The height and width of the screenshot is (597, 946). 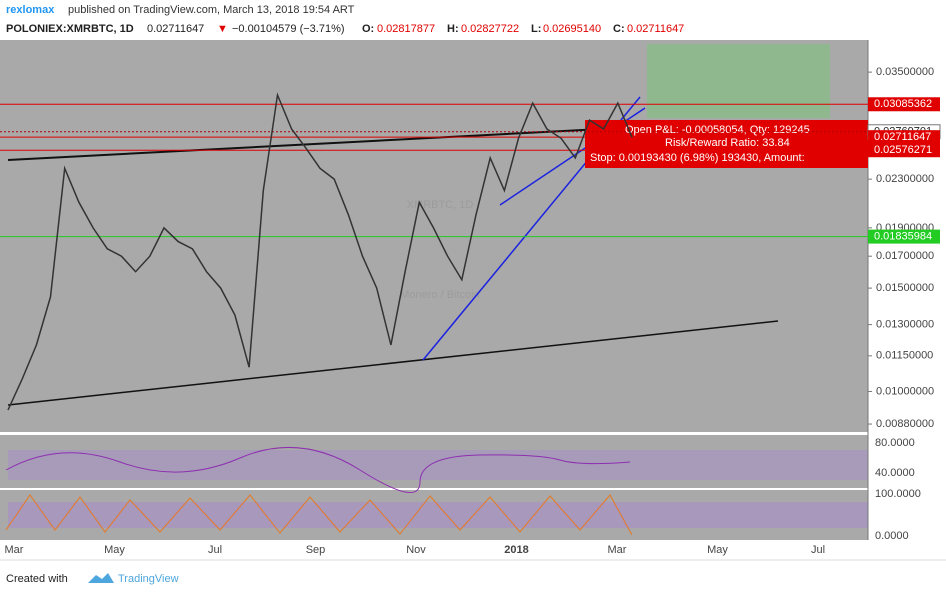 What do you see at coordinates (619, 29) in the screenshot?
I see `c-label: C:` at bounding box center [619, 29].